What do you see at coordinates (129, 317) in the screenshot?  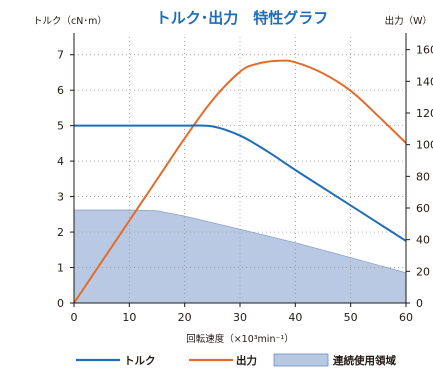 I see `x-tick-label: 10` at bounding box center [129, 317].